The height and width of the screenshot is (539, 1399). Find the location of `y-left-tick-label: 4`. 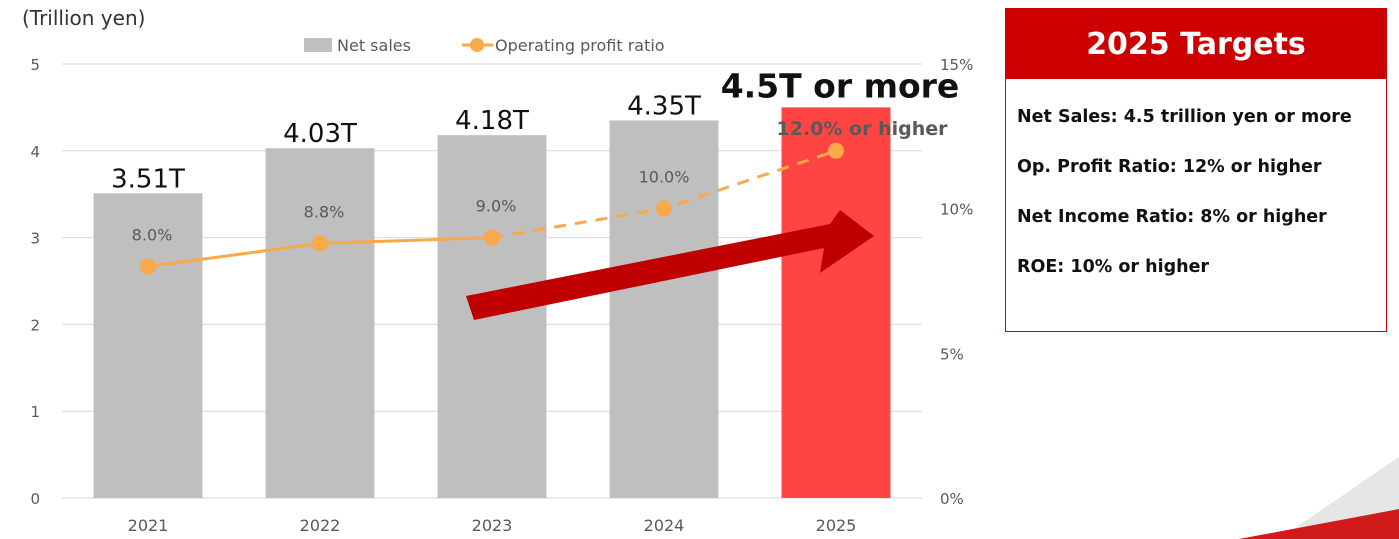

y-left-tick-label: 4 is located at coordinates (35, 152).